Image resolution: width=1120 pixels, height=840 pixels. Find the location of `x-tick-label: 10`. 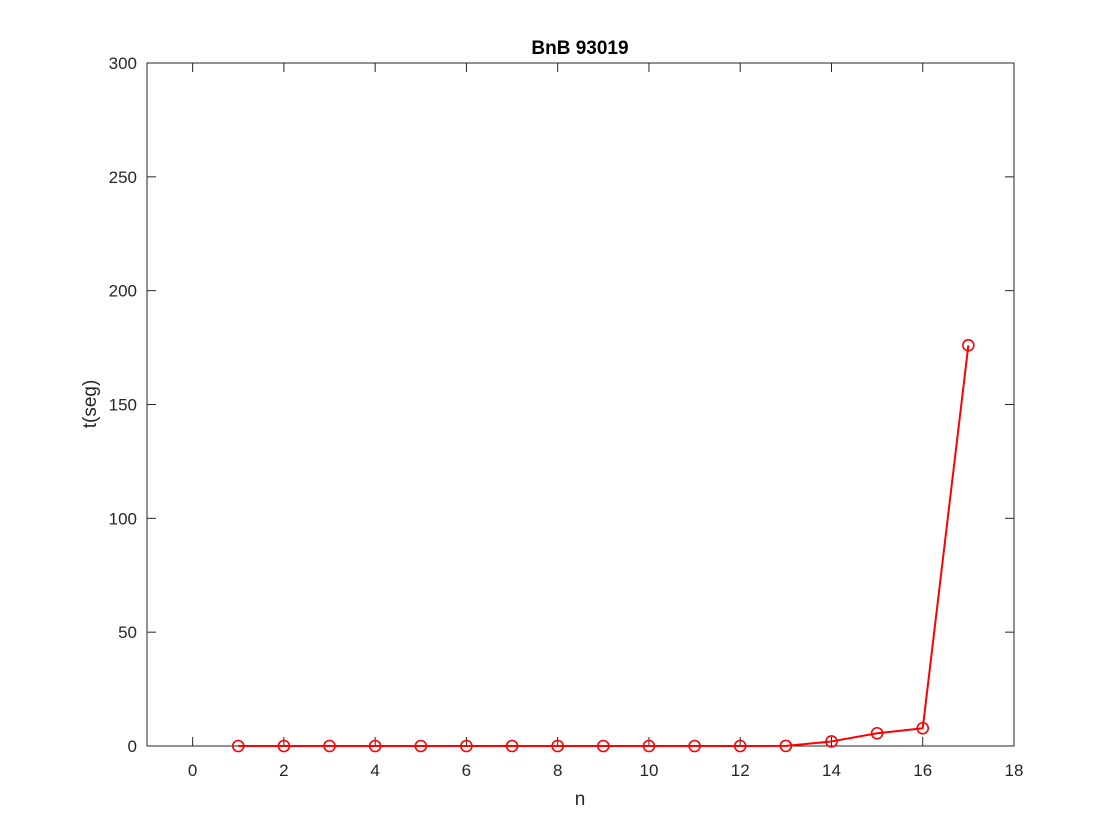

x-tick-label: 10 is located at coordinates (648, 770).